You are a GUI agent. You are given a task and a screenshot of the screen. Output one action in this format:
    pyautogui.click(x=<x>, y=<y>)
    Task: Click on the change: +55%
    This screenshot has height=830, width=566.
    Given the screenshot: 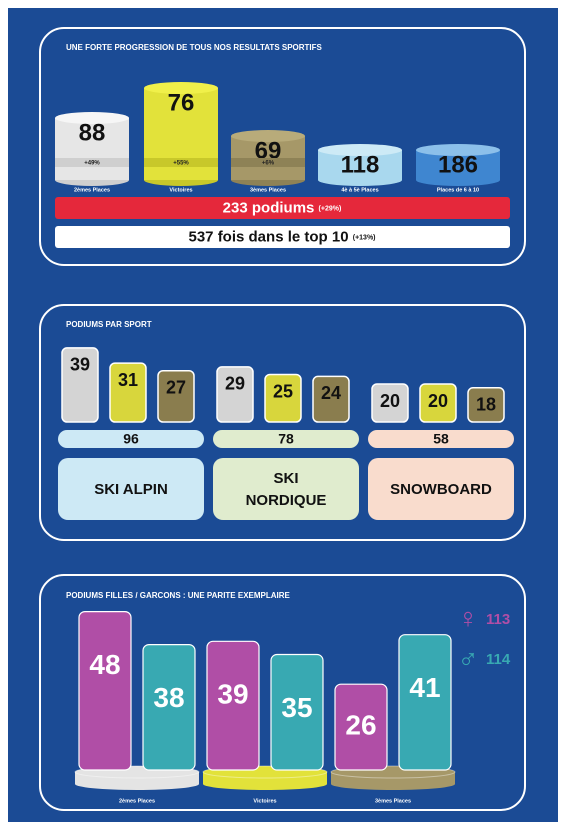 What is the action you would take?
    pyautogui.click(x=181, y=164)
    